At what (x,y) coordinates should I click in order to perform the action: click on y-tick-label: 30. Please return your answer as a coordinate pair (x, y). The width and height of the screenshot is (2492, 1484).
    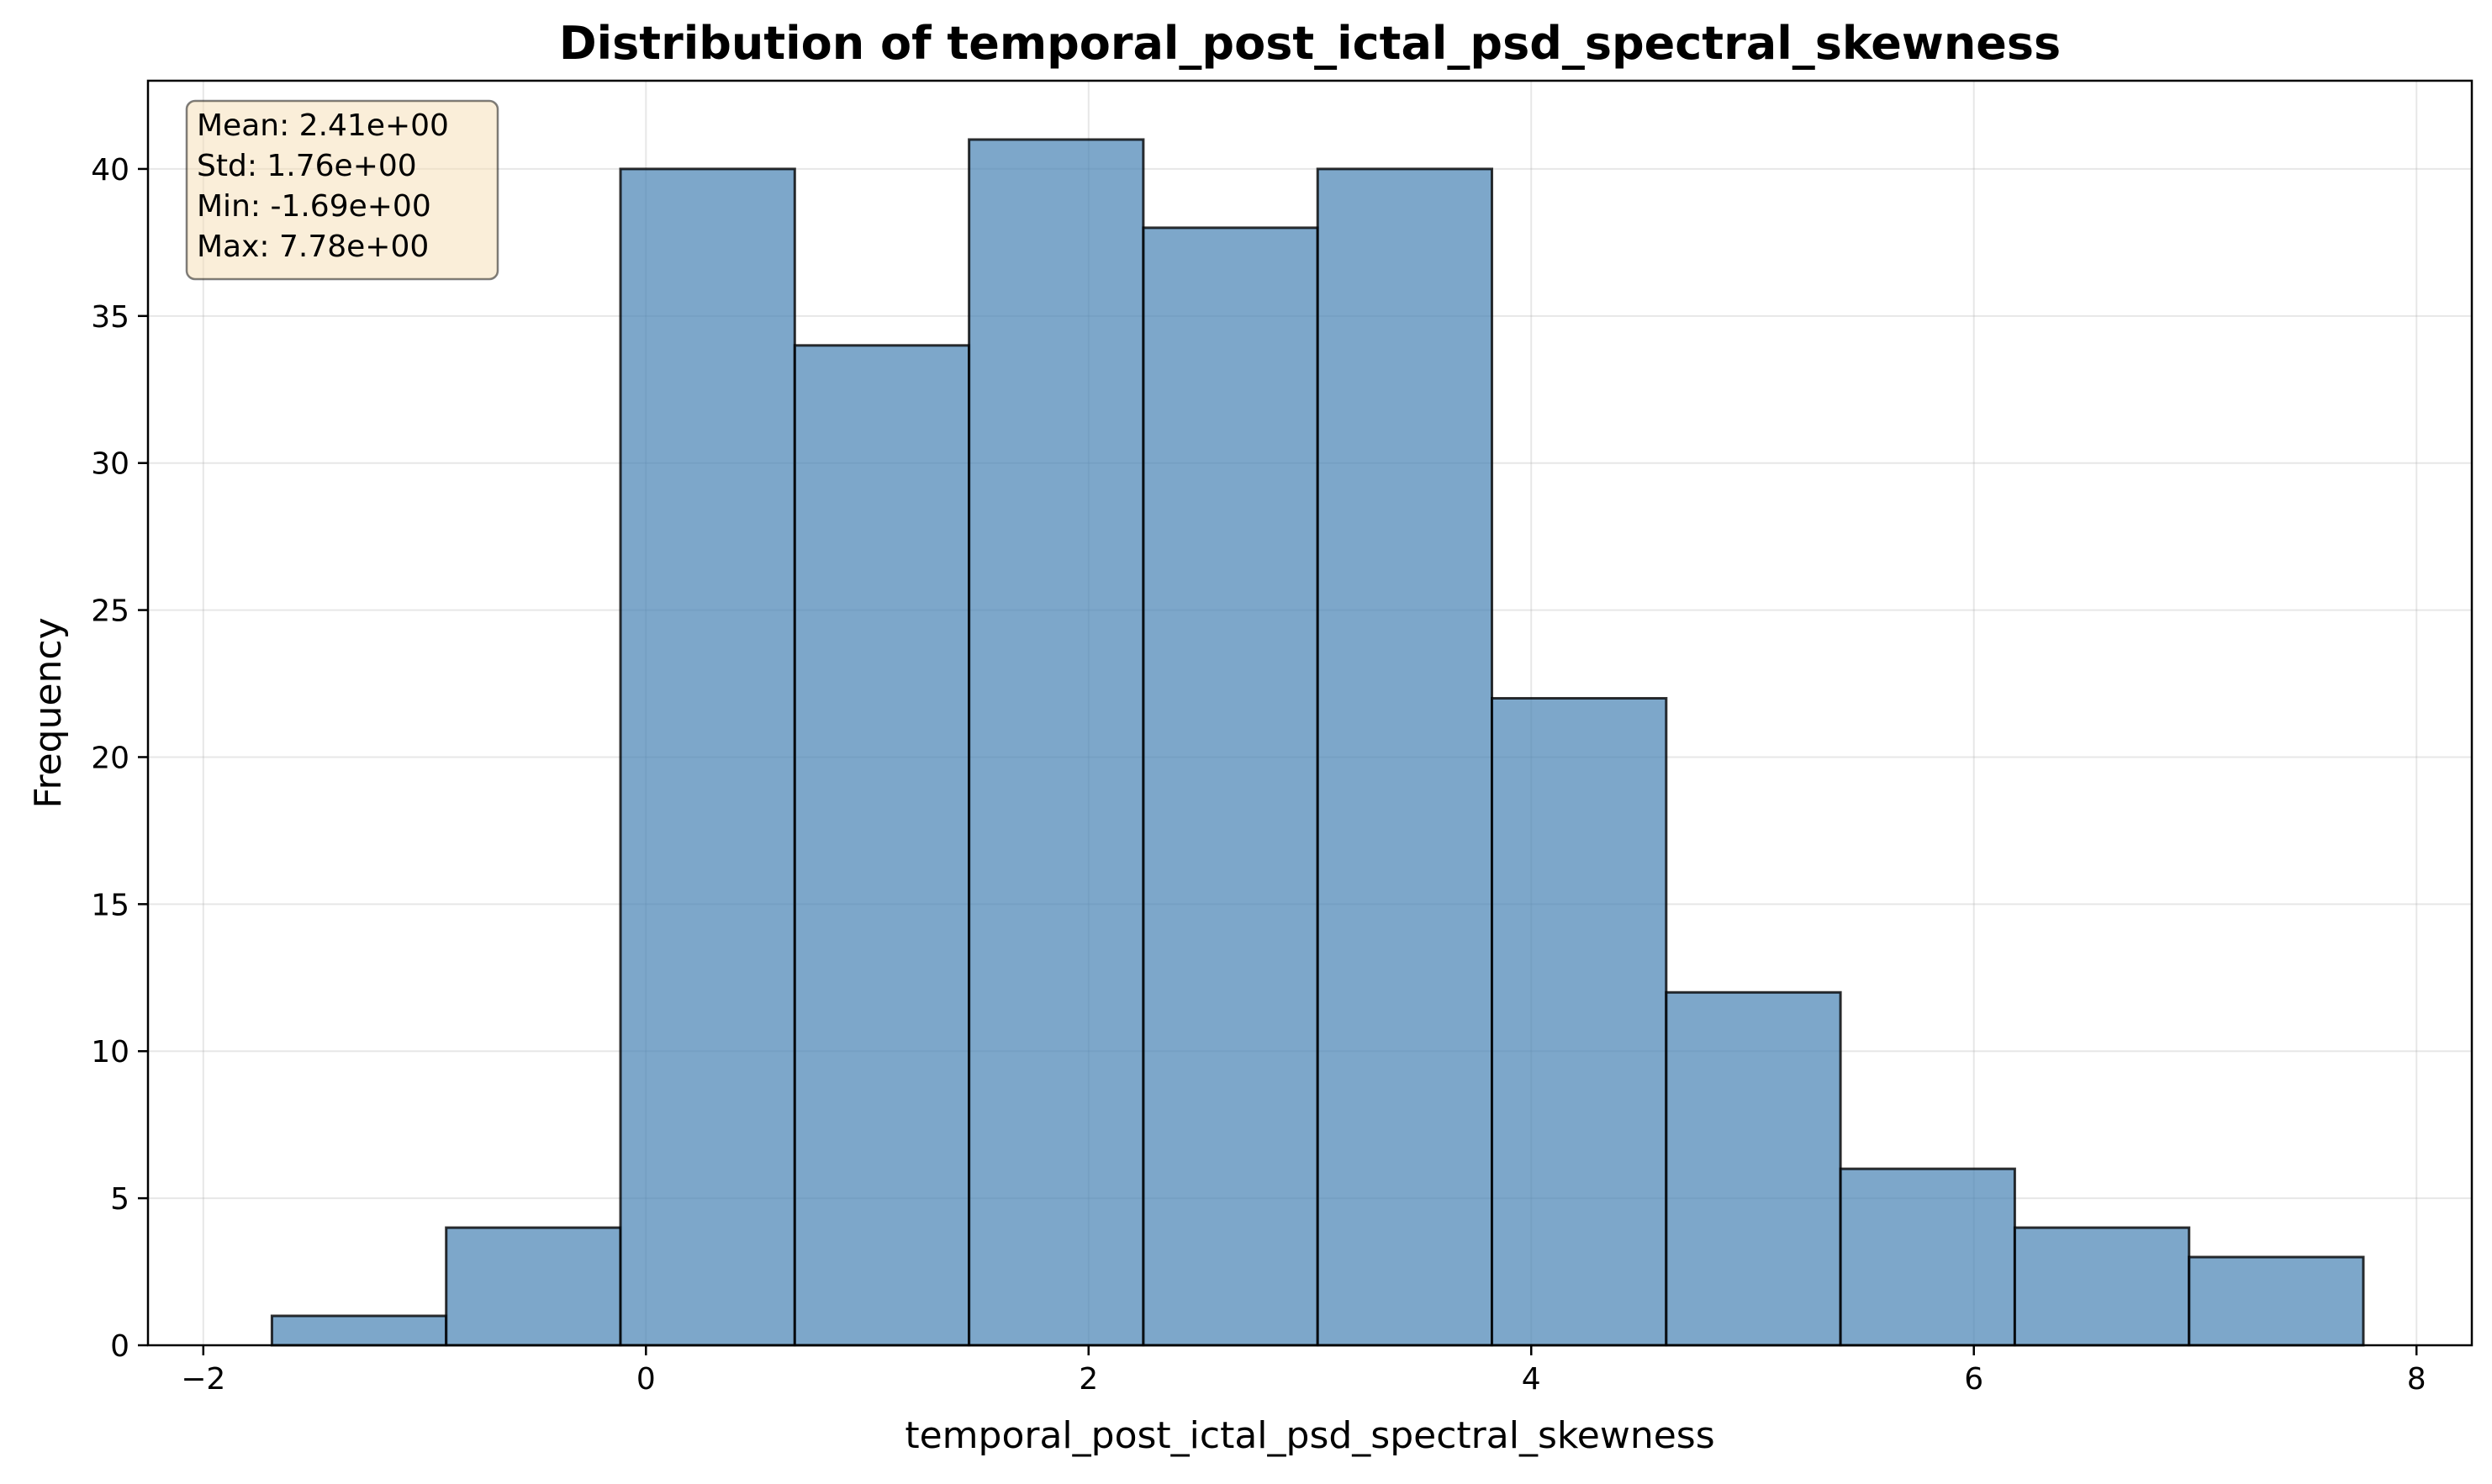
    Looking at the image, I should click on (110, 464).